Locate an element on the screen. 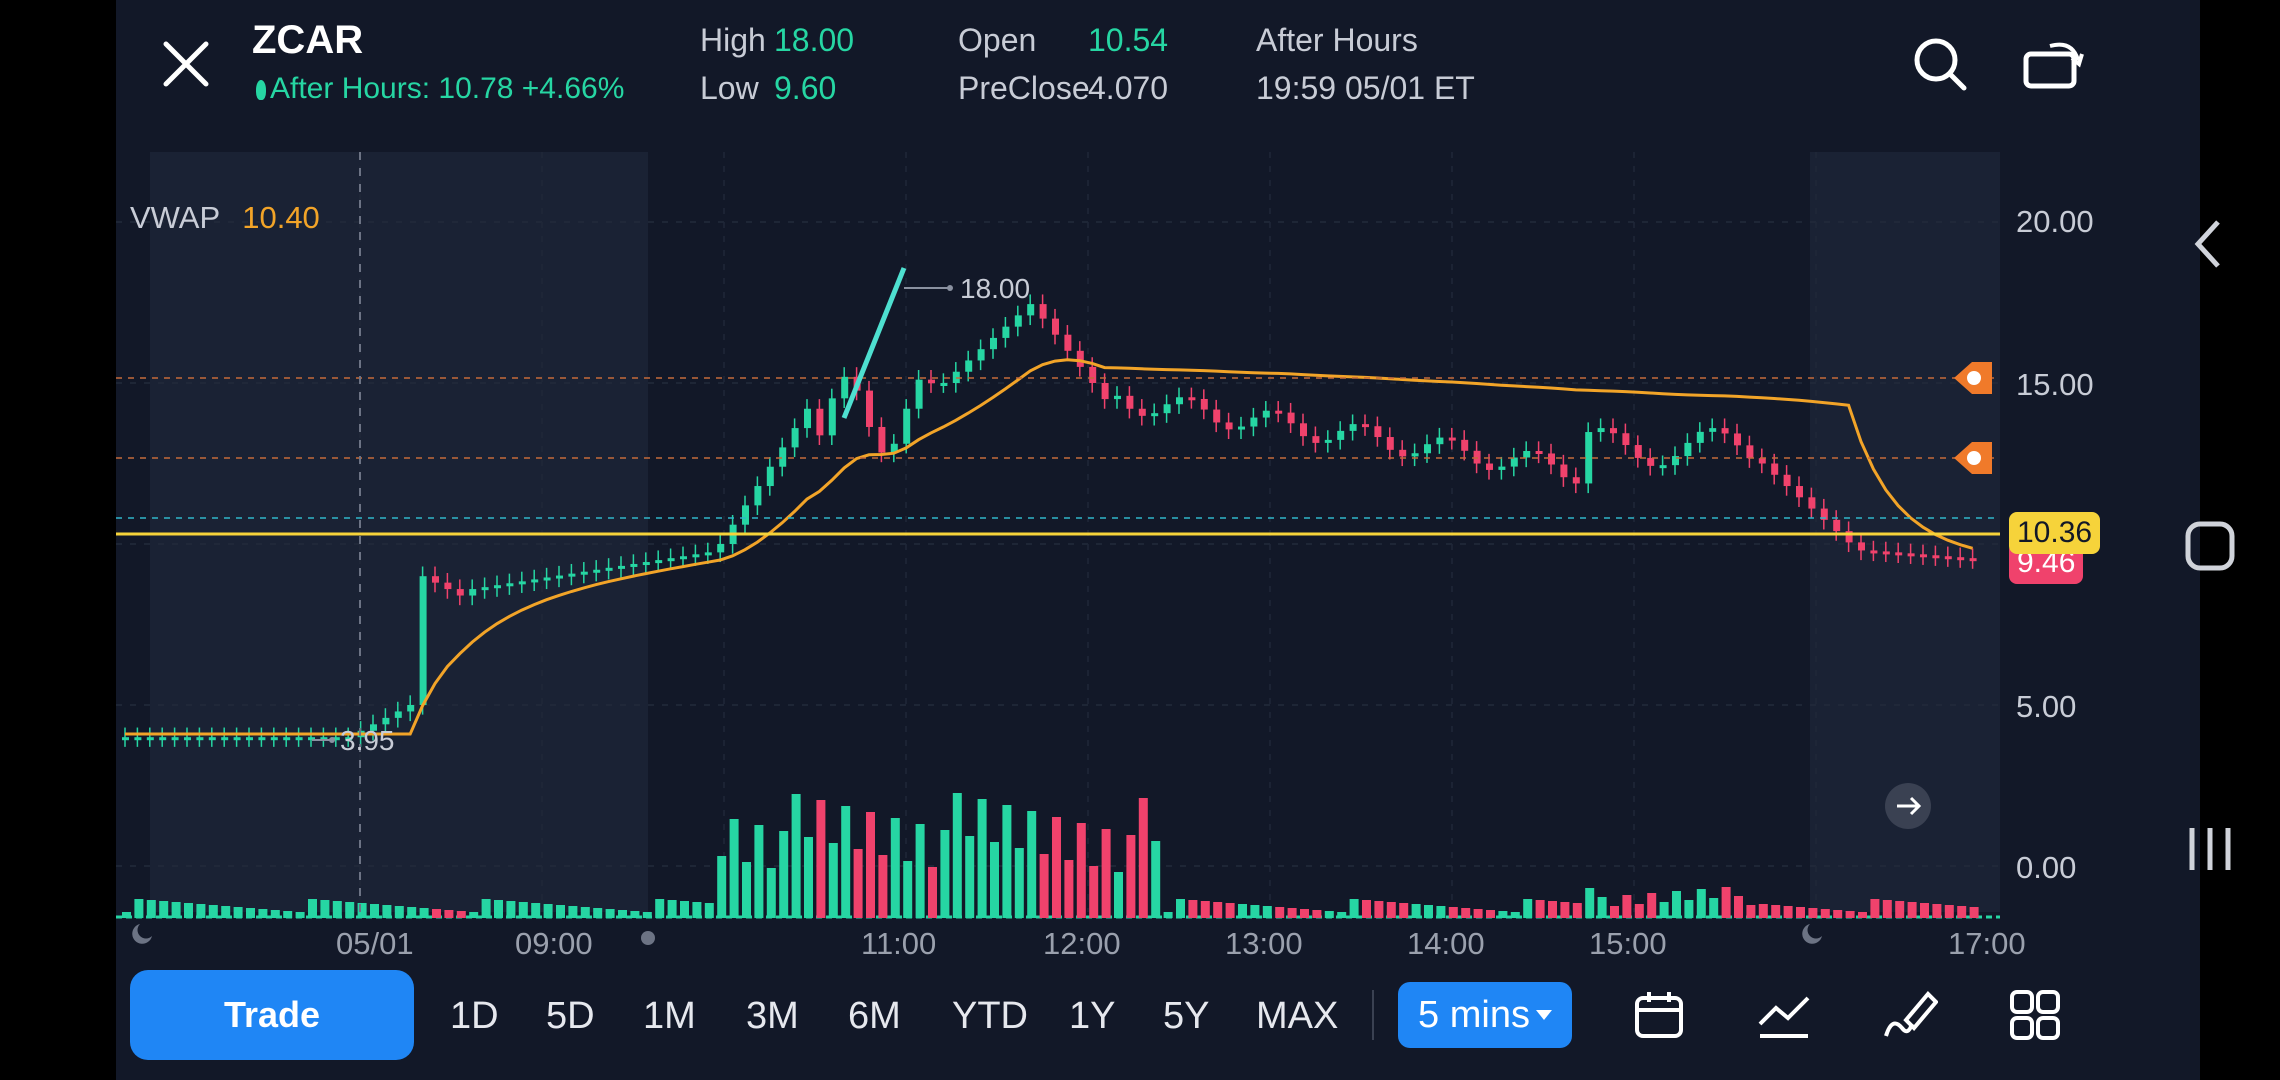 This screenshot has width=2280, height=1080. high-value: 18.00 is located at coordinates (814, 40).